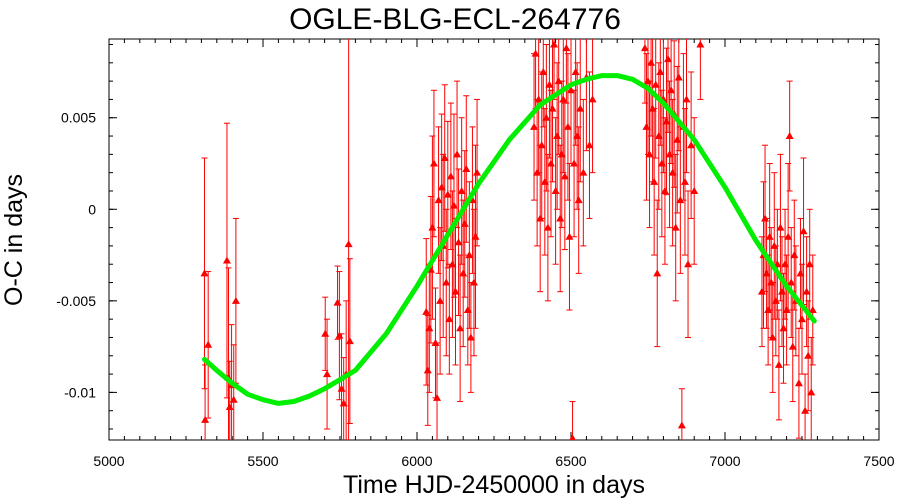 The image size is (900, 500). Describe the element at coordinates (416, 461) in the screenshot. I see `x-tick-label: 6000` at that location.